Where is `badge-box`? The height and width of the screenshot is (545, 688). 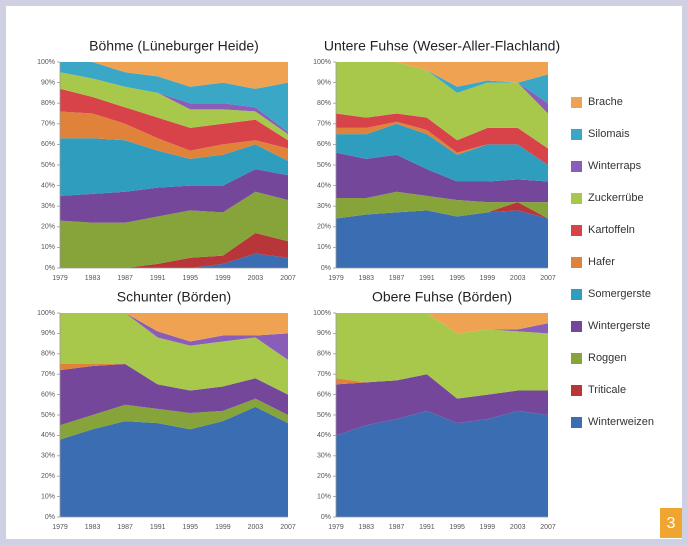
badge-box is located at coordinates (671, 523).